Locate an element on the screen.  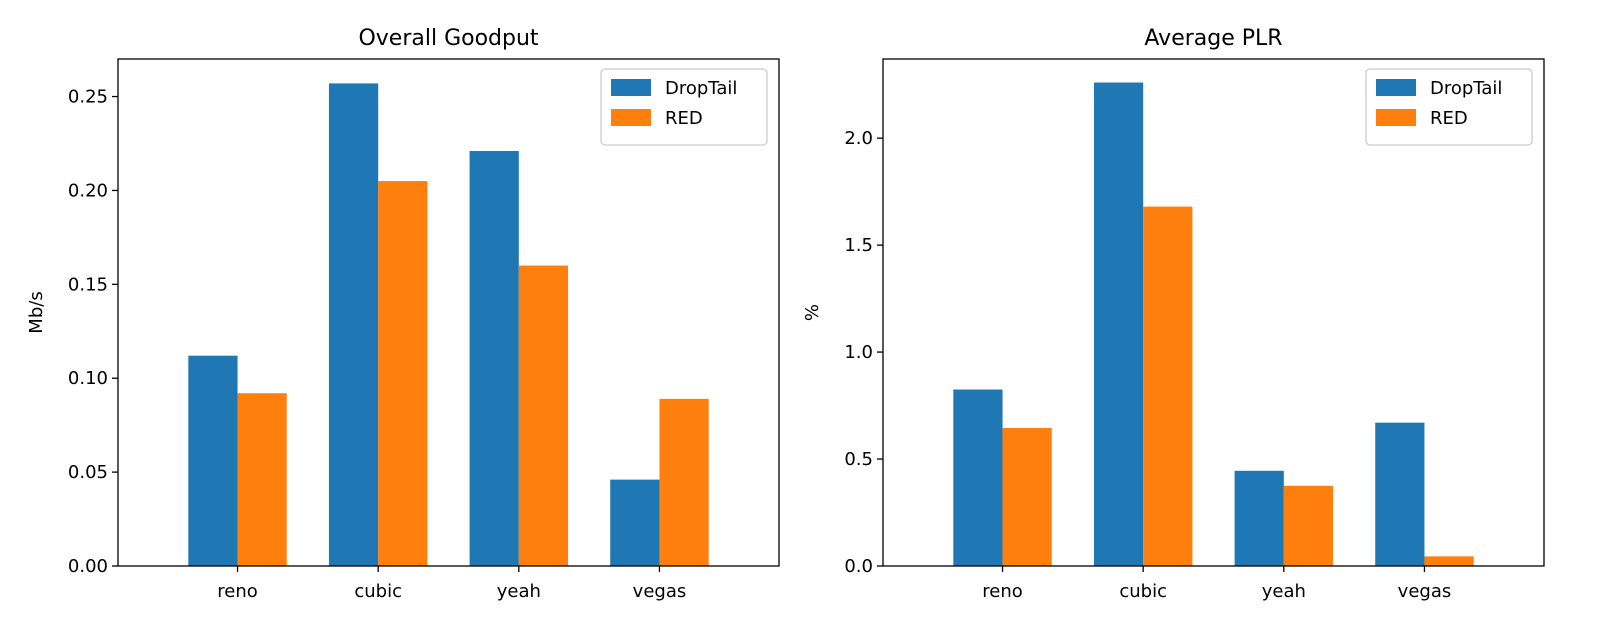
chart-title: Overall Goodput is located at coordinates (448, 38).